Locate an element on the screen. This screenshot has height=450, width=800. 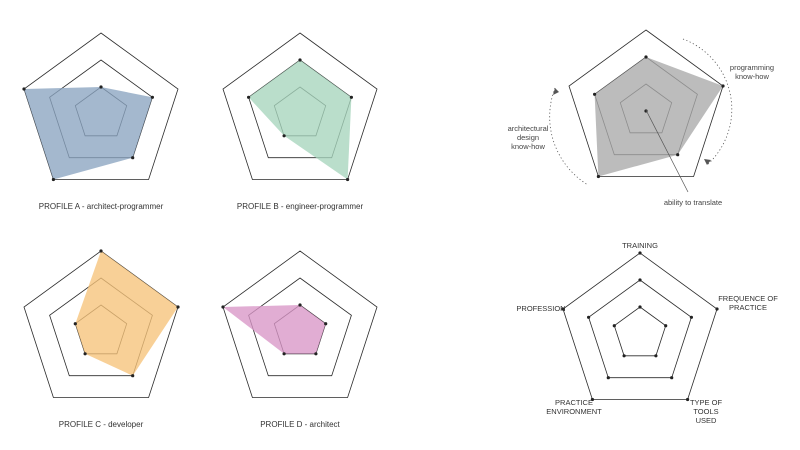
profile-c-point-training is located at coordinates (101, 251).